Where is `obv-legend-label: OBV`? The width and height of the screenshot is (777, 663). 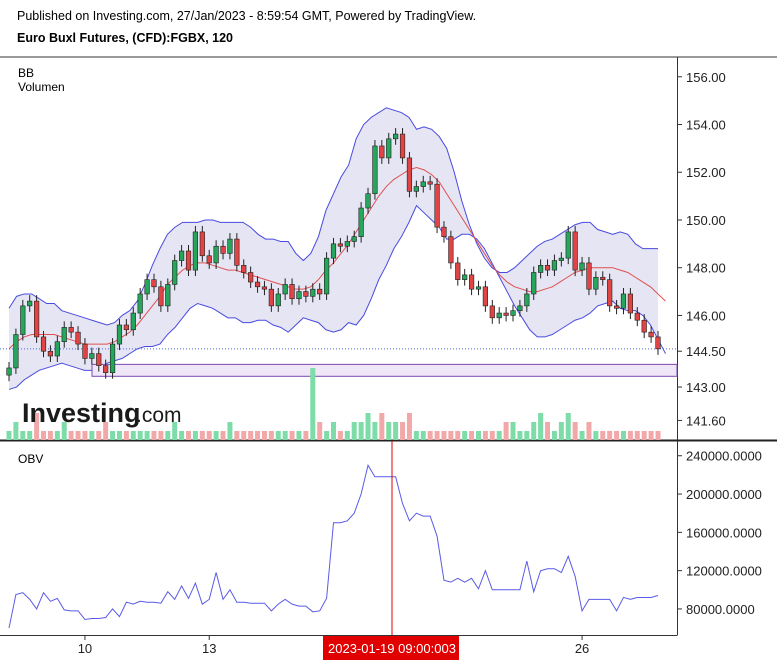
obv-legend-label: OBV is located at coordinates (30, 459).